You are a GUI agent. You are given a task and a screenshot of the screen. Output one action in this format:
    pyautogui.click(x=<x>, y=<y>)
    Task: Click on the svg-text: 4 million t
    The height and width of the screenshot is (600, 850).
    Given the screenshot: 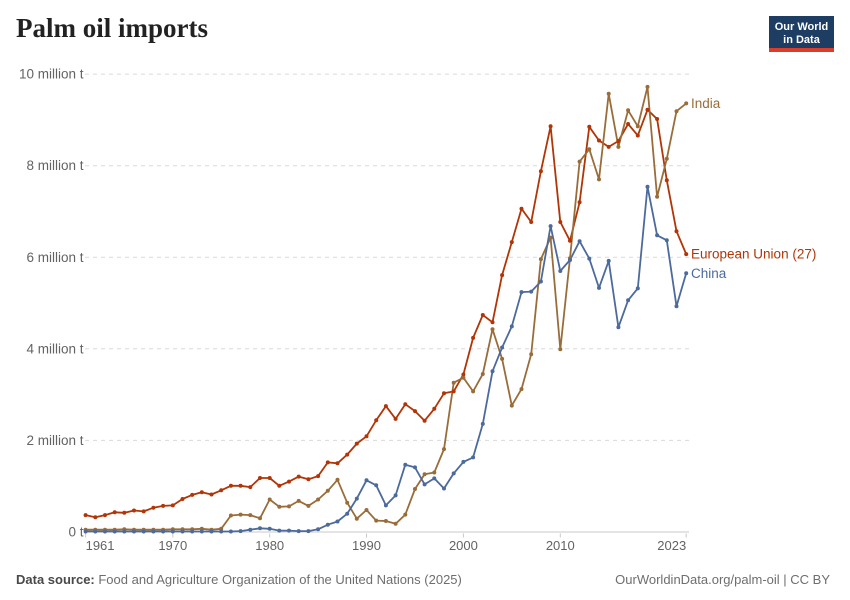 What is the action you would take?
    pyautogui.click(x=54, y=348)
    